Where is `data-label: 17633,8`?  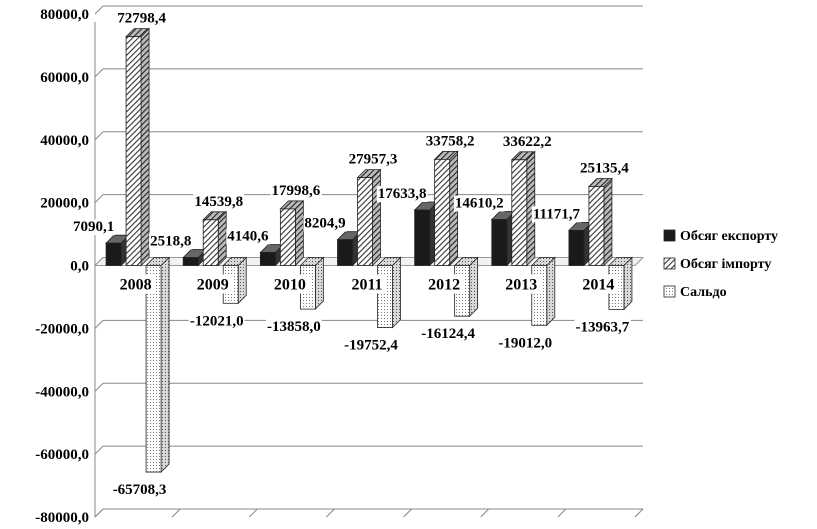
data-label: 17633,8 is located at coordinates (402, 194).